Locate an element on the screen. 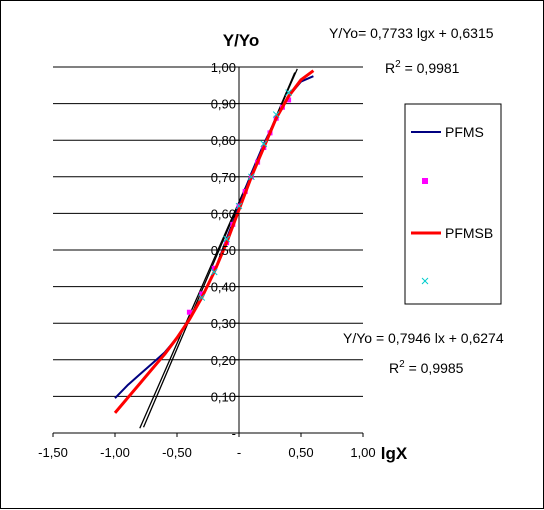 The height and width of the screenshot is (510, 544). equation-2: Y/Yo = 0,7946 lx + 0,6274 is located at coordinates (423, 338).